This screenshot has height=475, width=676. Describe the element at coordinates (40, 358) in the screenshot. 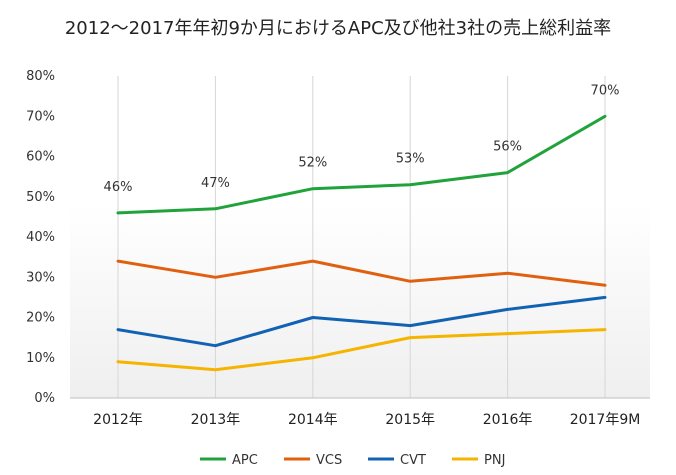

I see `y-tick-label: 10%` at that location.